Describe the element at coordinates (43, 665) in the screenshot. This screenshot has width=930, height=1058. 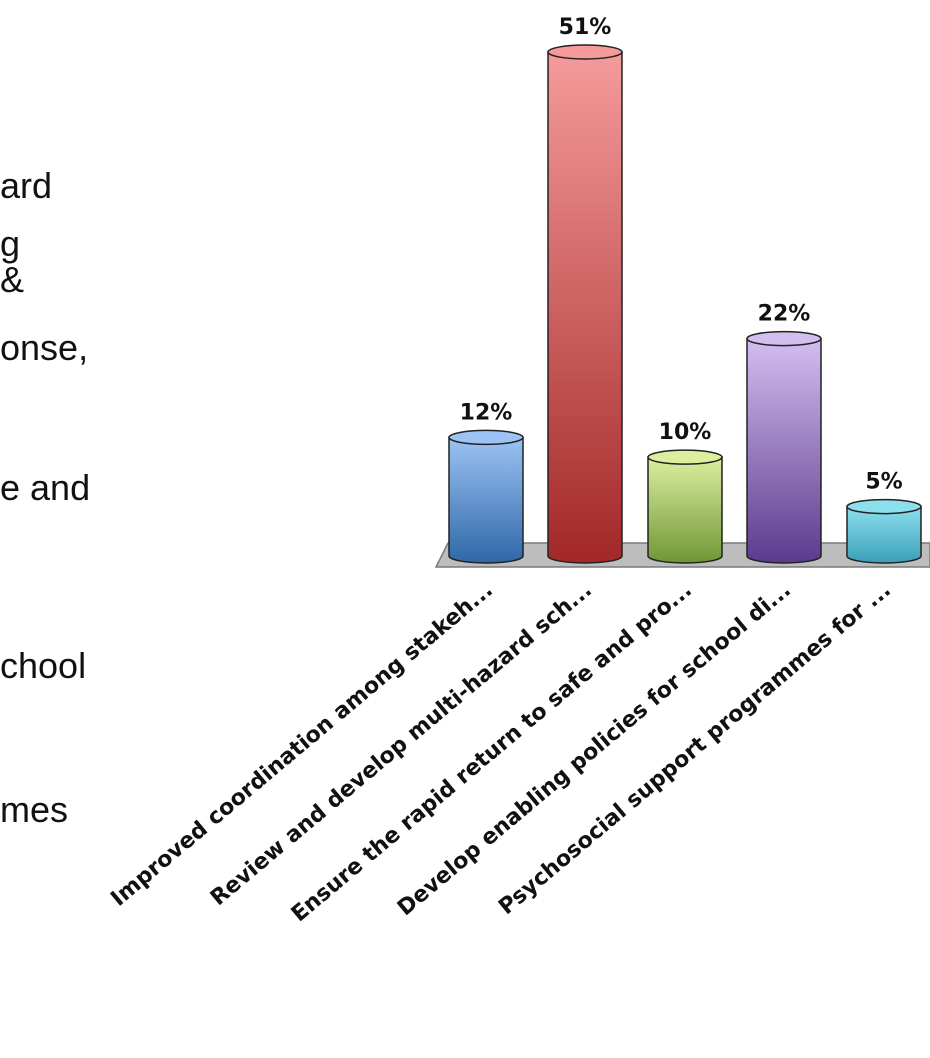
I see `text-fragment: chool` at that location.